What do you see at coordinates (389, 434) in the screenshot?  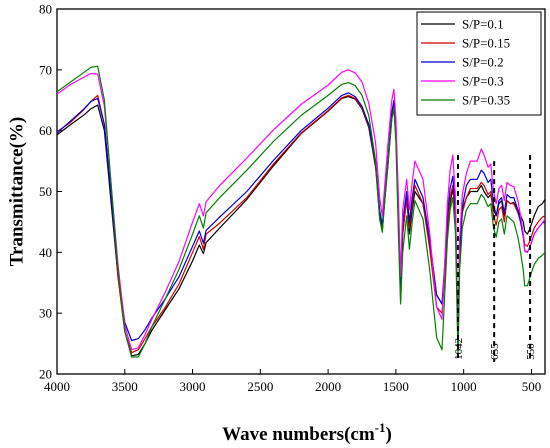 I see `x-axis-title-tail: )` at bounding box center [389, 434].